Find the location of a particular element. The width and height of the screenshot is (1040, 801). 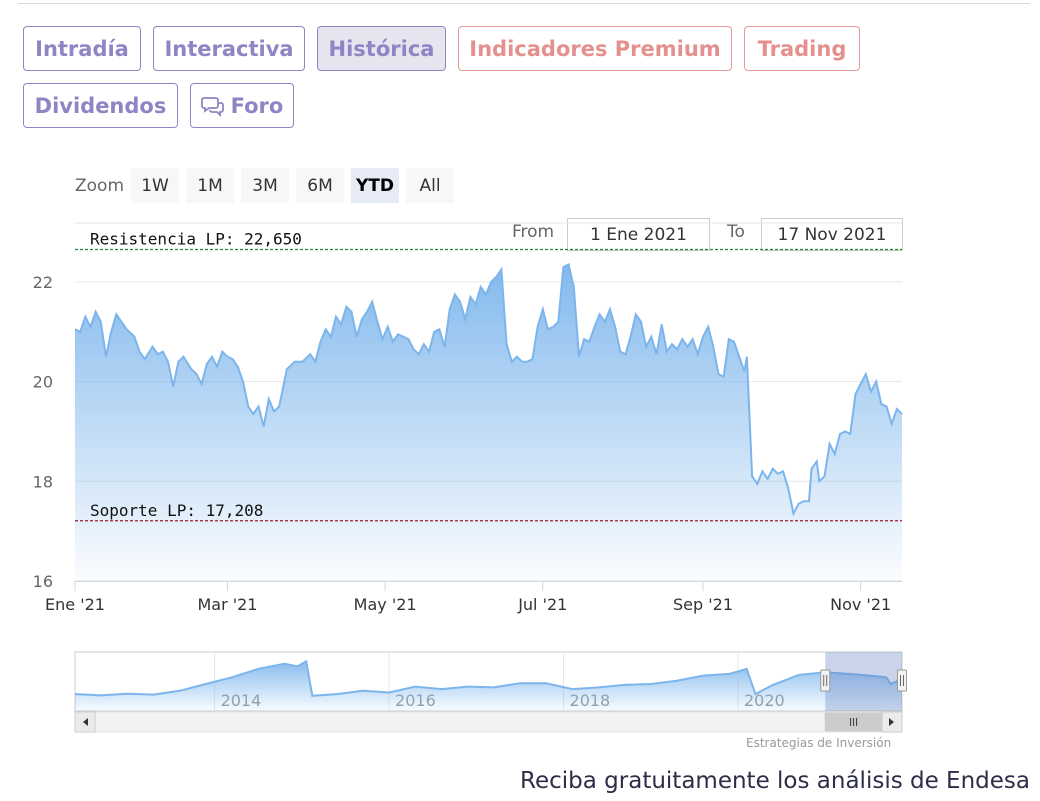

x-tick-label: Jul '21 is located at coordinates (542, 604).